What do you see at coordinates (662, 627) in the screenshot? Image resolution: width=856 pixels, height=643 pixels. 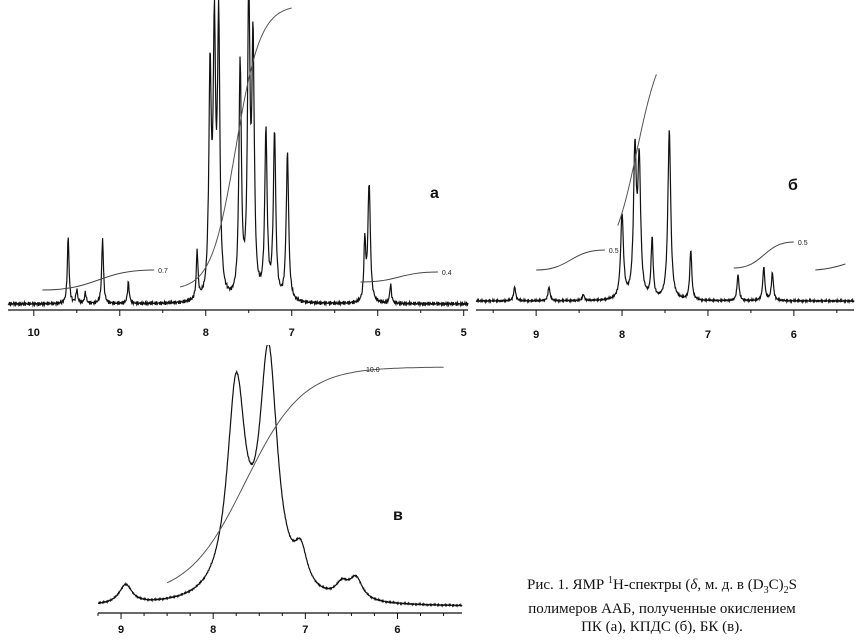 I see `caption-line-3: ПК (а), КПДС (б), БК (в).` at bounding box center [662, 627].